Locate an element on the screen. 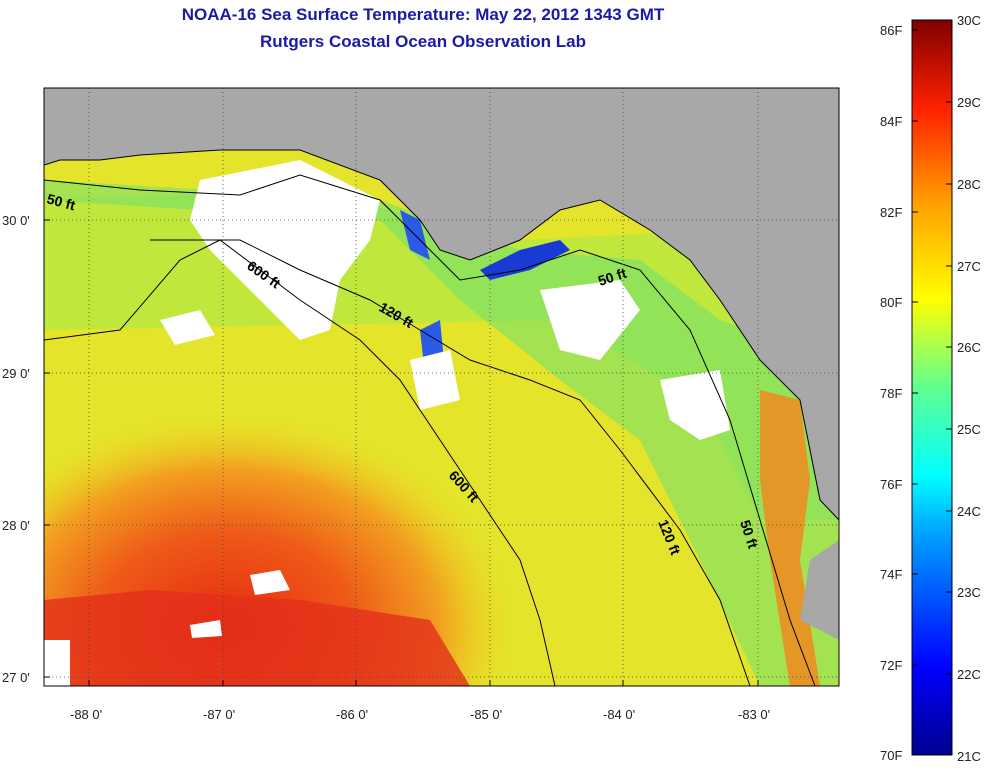 The image size is (992, 770). y-tick-label: 30 0' is located at coordinates (16, 220).